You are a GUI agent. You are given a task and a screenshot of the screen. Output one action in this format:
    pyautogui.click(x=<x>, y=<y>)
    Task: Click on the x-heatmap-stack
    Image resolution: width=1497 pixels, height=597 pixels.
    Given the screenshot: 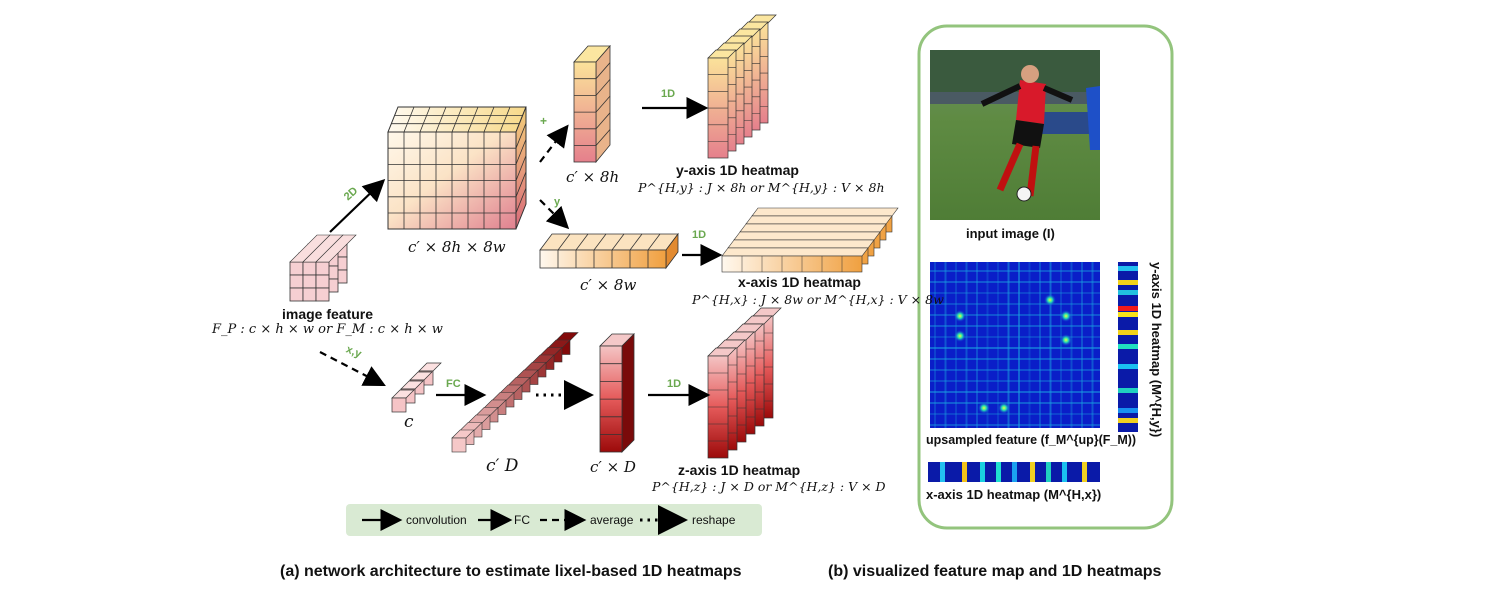 What is the action you would take?
    pyautogui.click(x=810, y=240)
    